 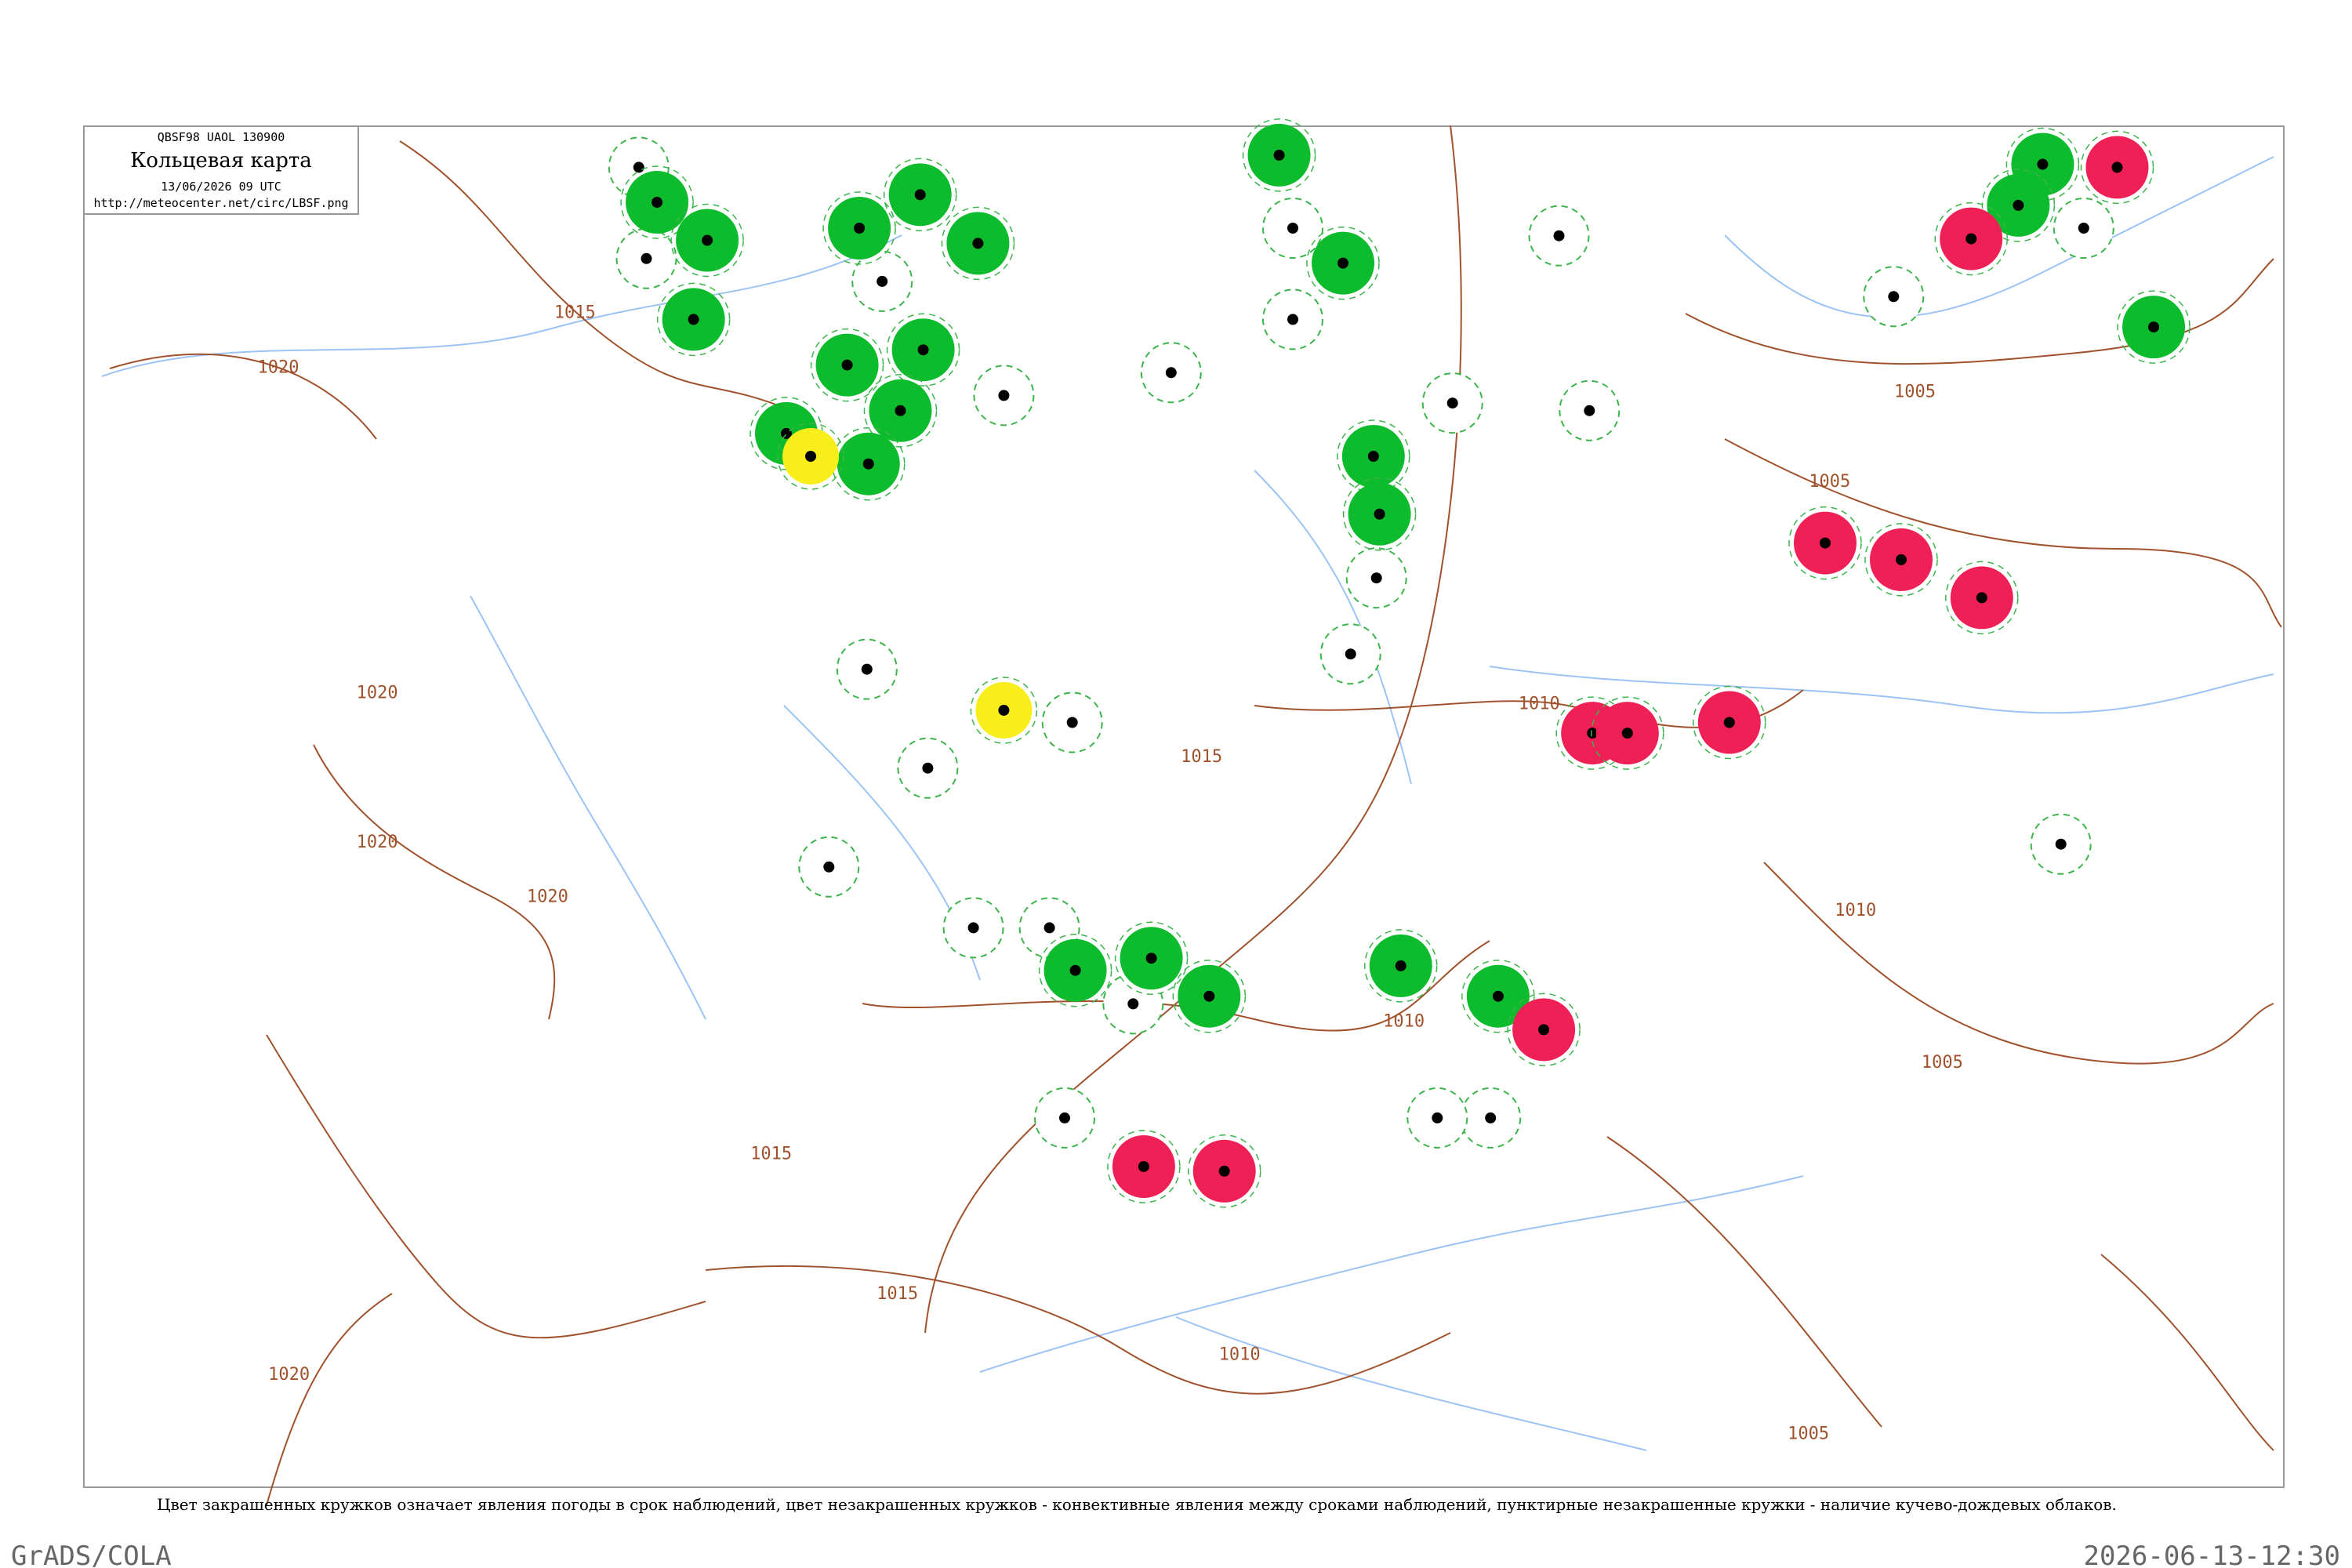 I want to click on header-url: http://meteocenter.net/circ/LBSF.png, so click(x=220, y=203).